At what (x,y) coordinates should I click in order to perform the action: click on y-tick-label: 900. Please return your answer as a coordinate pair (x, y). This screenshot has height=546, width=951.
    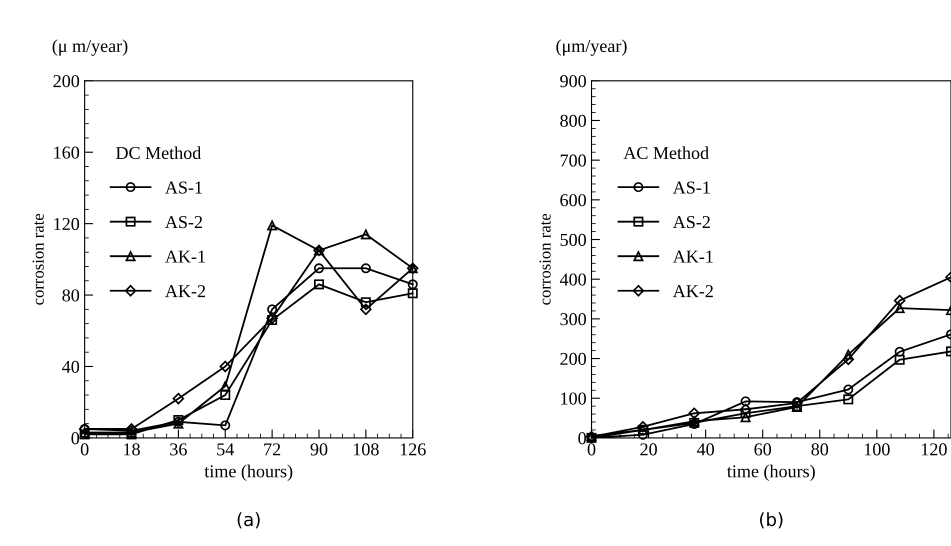
    Looking at the image, I should click on (573, 81).